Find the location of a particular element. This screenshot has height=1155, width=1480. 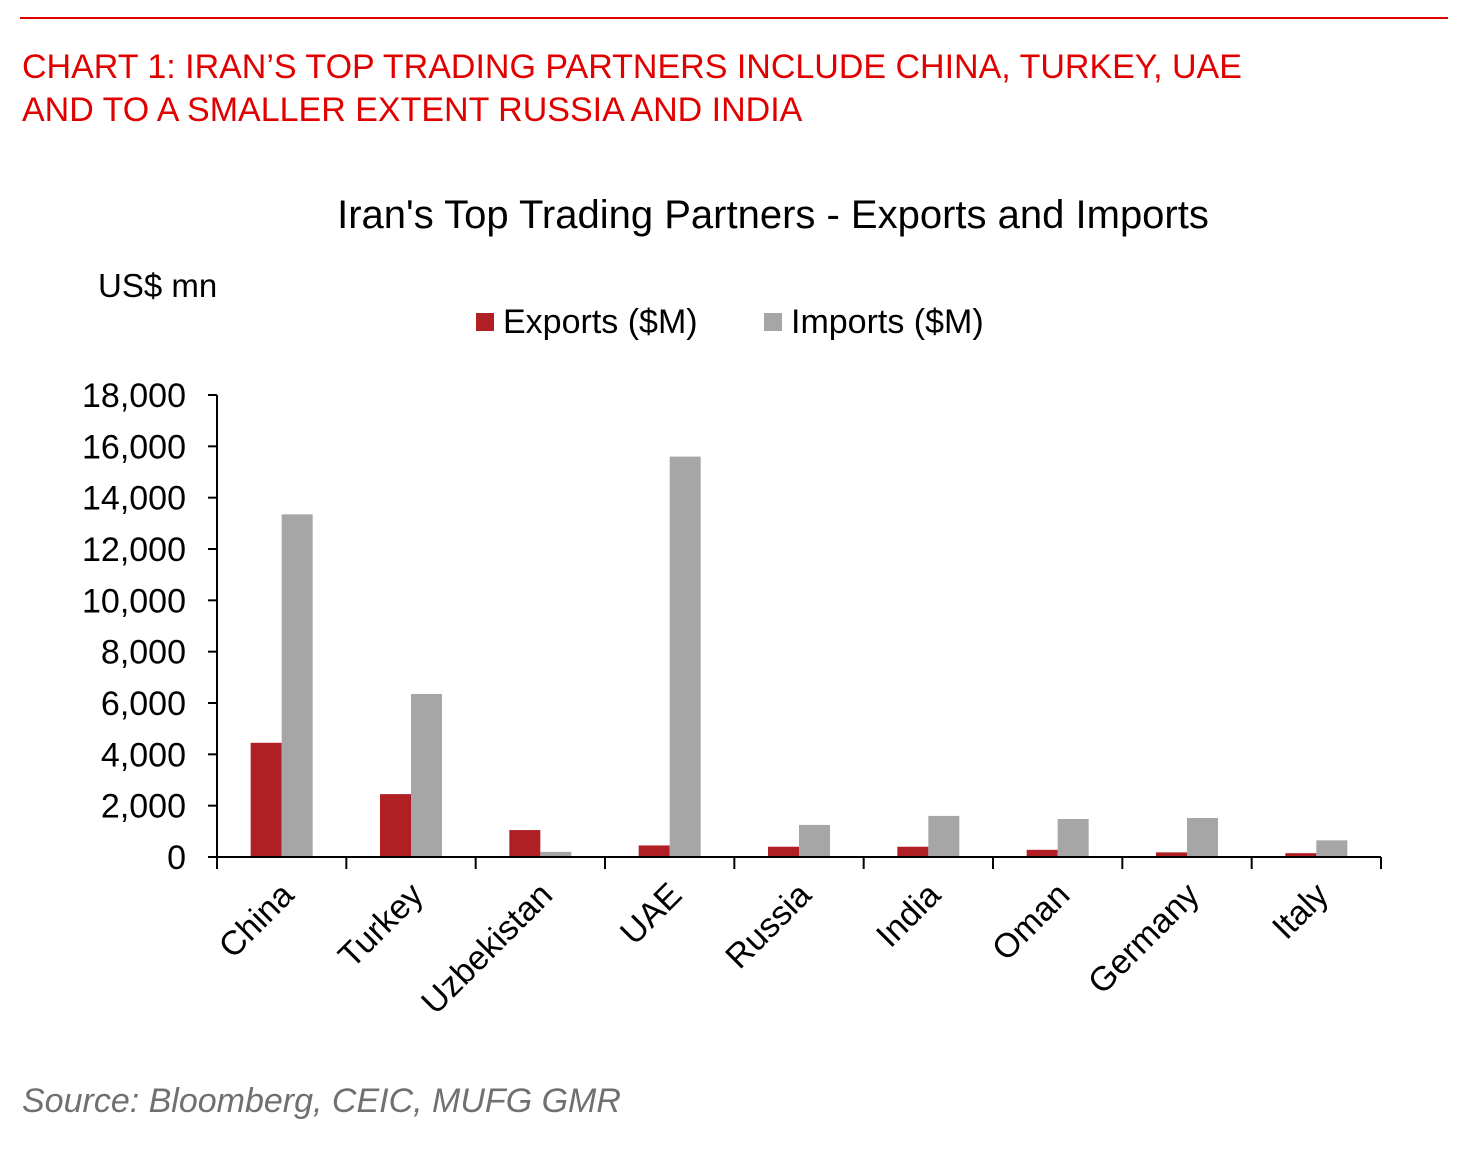

bar-exports-m-italy is located at coordinates (1301, 855).